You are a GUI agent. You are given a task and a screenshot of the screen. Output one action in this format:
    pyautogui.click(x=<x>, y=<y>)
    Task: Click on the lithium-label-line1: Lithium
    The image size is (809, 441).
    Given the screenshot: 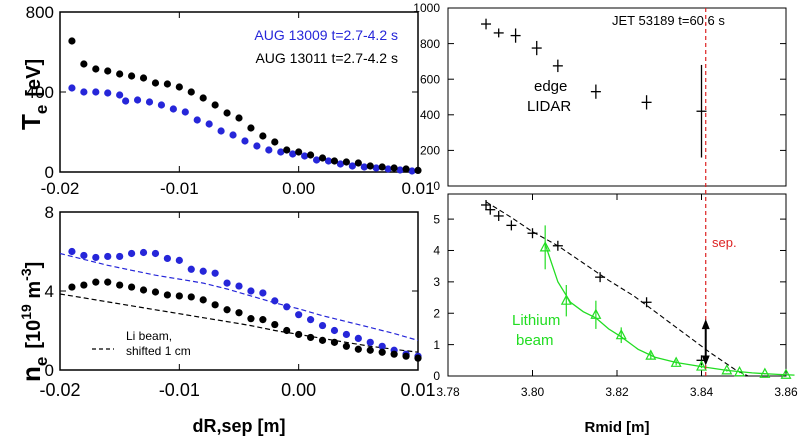 What is the action you would take?
    pyautogui.click(x=536, y=320)
    